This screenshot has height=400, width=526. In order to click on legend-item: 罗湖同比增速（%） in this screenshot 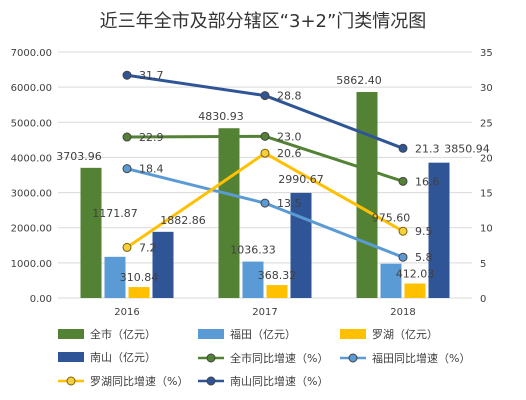, I will do `click(123, 381)`.